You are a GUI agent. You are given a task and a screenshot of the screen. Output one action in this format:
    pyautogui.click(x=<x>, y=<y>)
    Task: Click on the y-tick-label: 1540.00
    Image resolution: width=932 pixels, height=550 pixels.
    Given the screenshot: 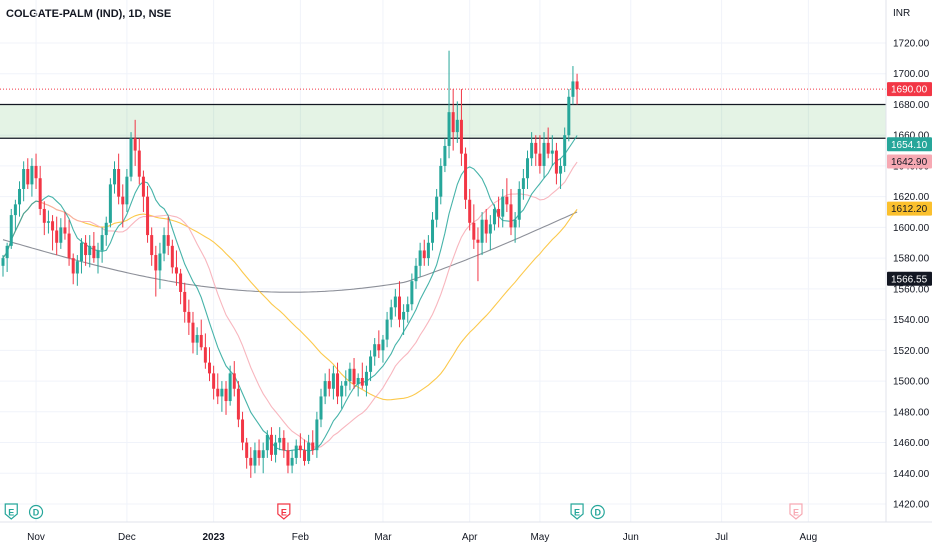 What is the action you would take?
    pyautogui.click(x=911, y=320)
    